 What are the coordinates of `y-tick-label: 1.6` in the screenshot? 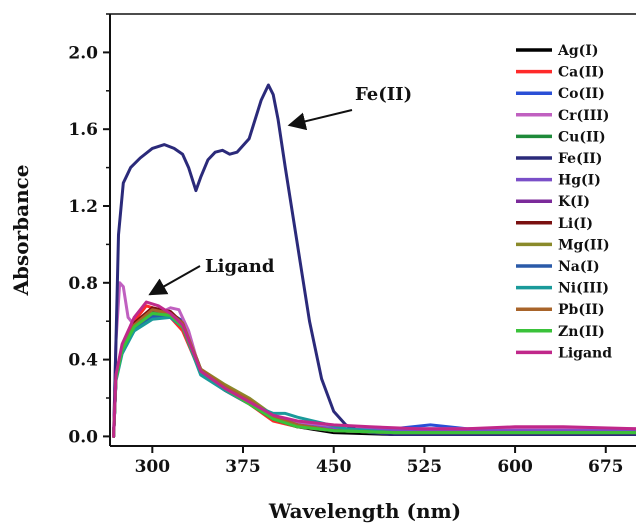 It's located at (83, 130).